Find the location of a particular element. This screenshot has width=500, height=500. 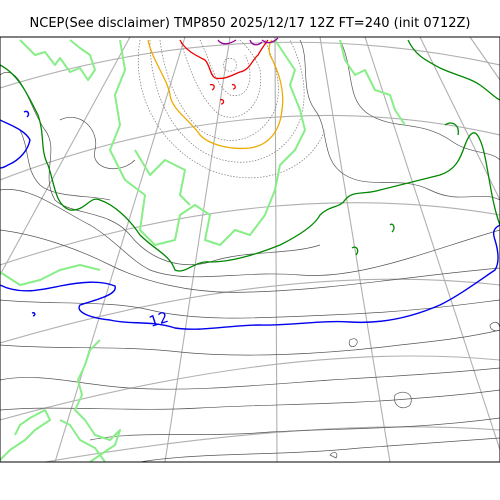

isotherm-label-12: 12 is located at coordinates (159, 319).